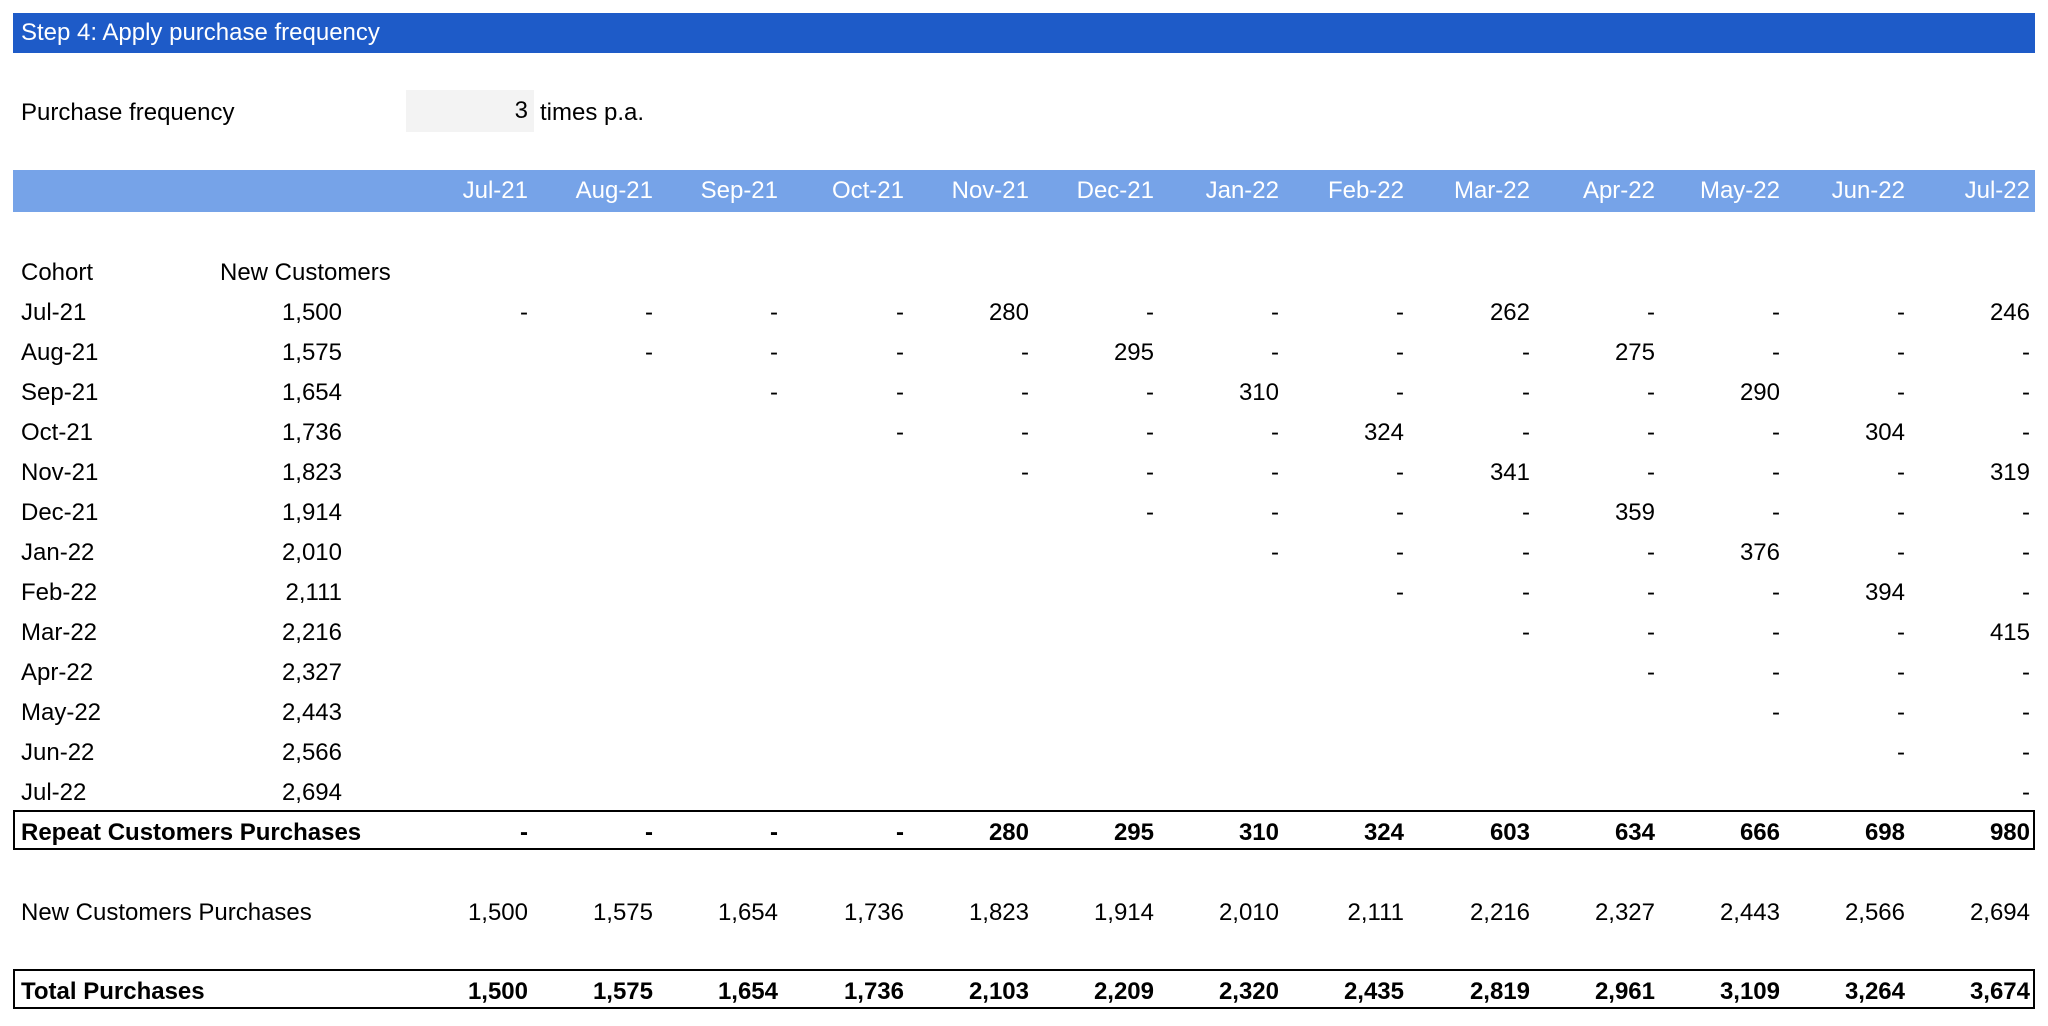  What do you see at coordinates (1759, 552) in the screenshot?
I see `cohort-cell: 376` at bounding box center [1759, 552].